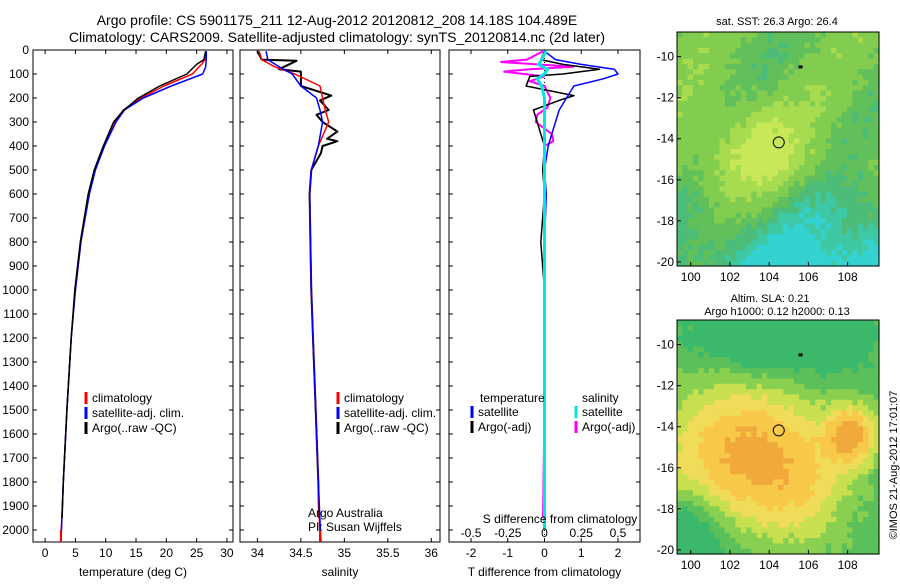 The image size is (900, 585). What do you see at coordinates (848, 565) in the screenshot?
I see `sla_map-xtick-label: 108` at bounding box center [848, 565].